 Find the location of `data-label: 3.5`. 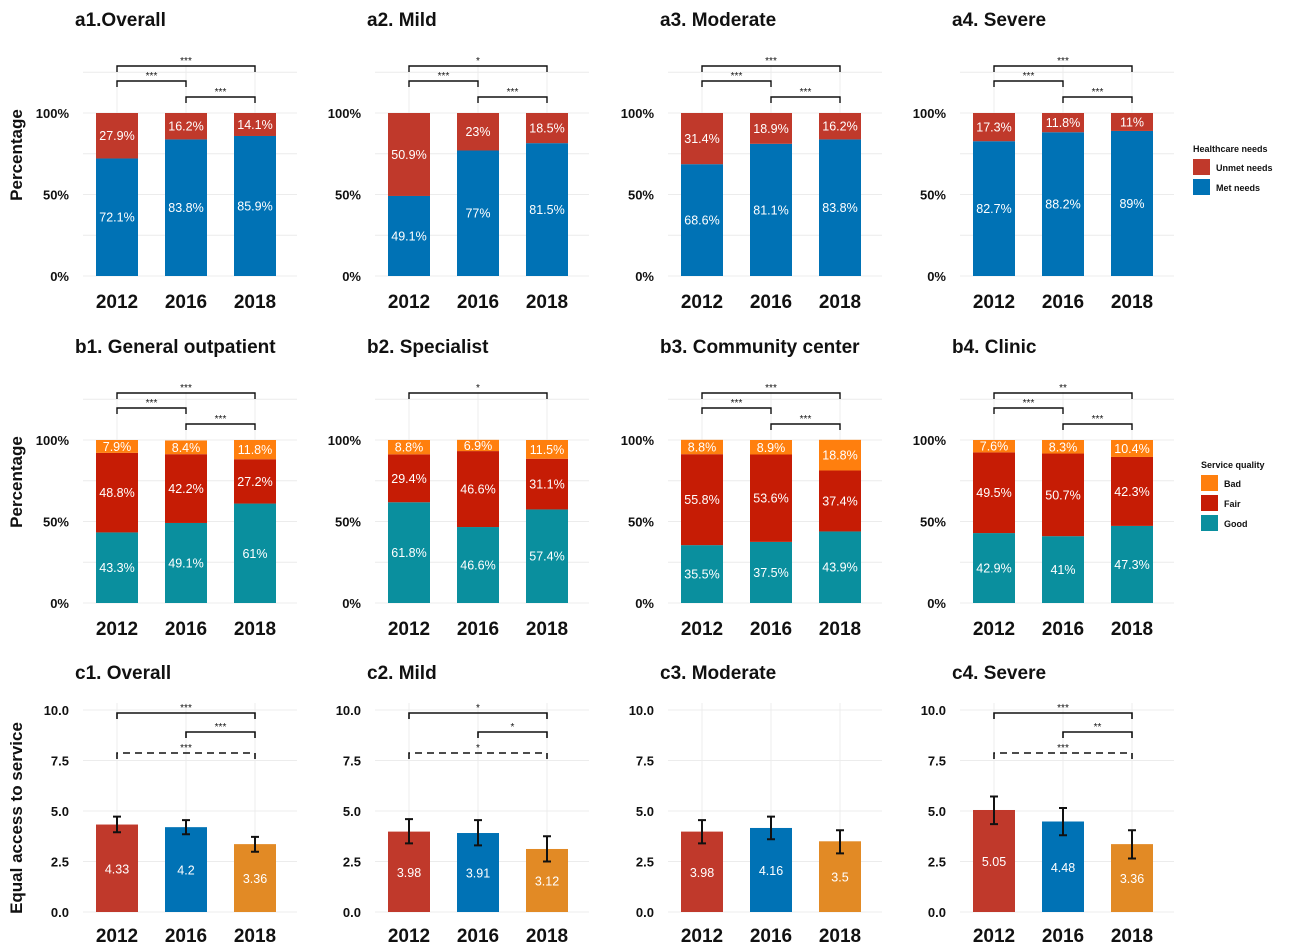

data-label: 3.5 is located at coordinates (839, 878).